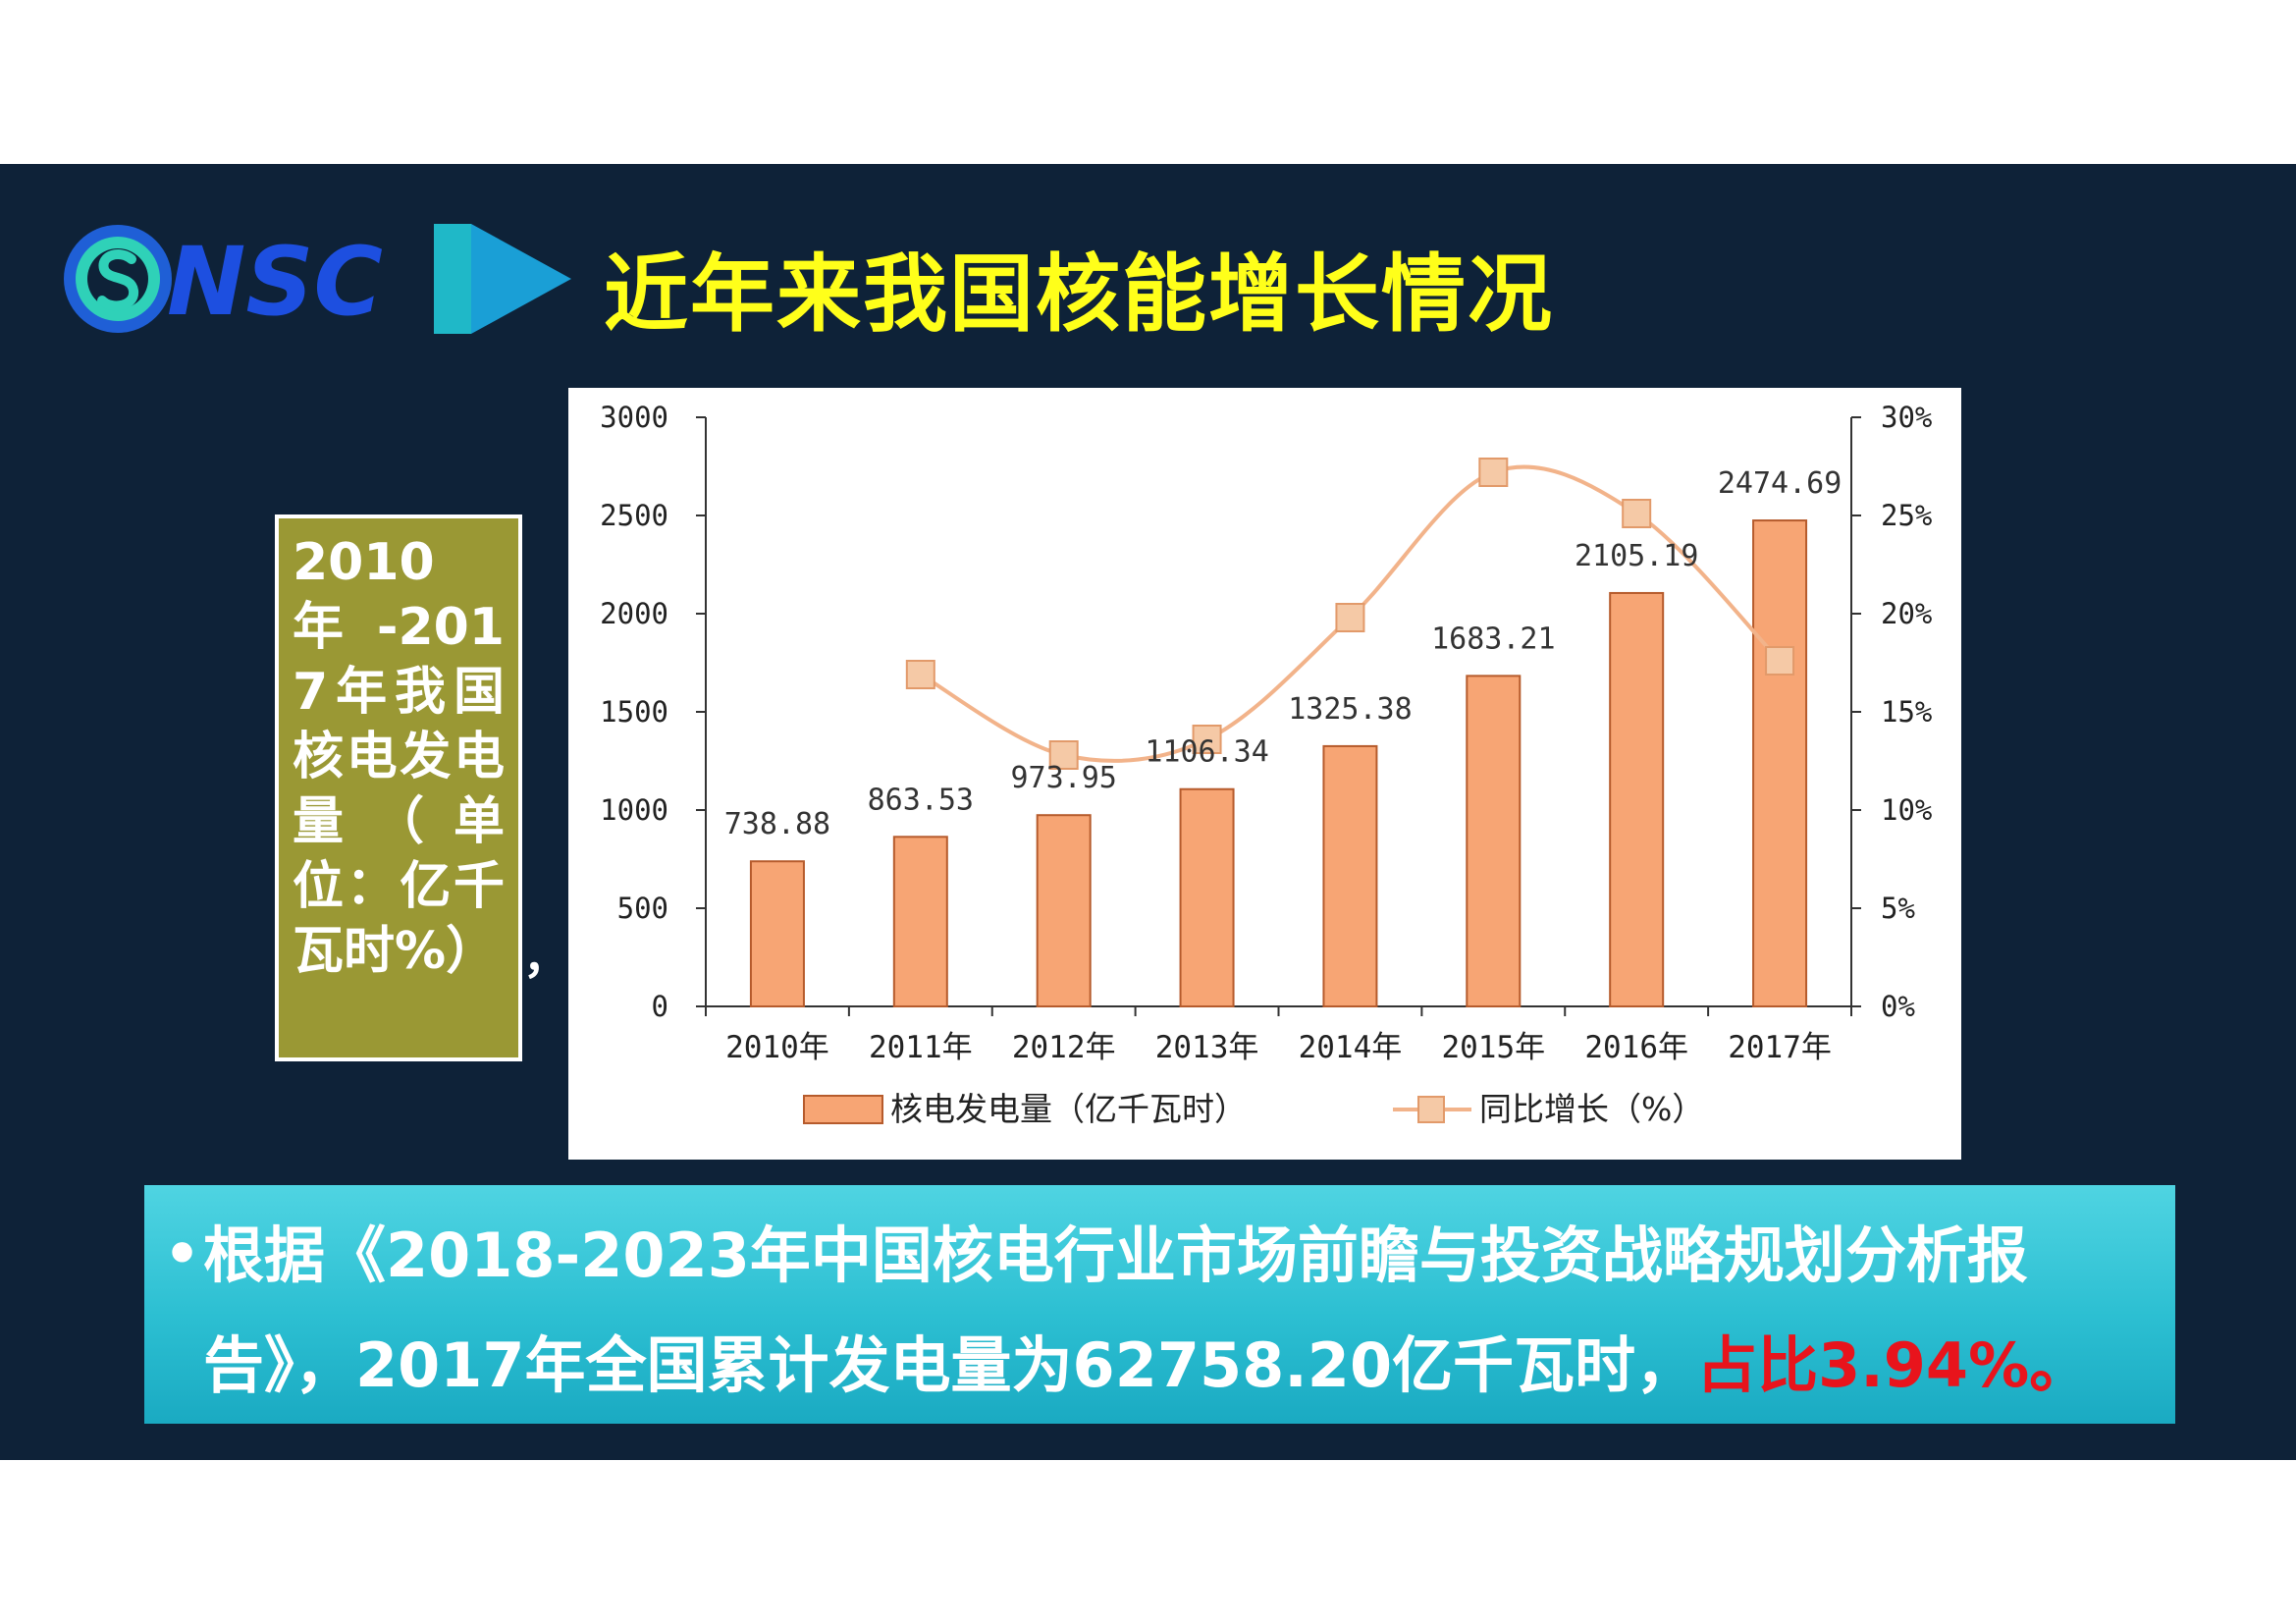  What do you see at coordinates (660, 1006) in the screenshot?
I see `left-tick-label: 0` at bounding box center [660, 1006].